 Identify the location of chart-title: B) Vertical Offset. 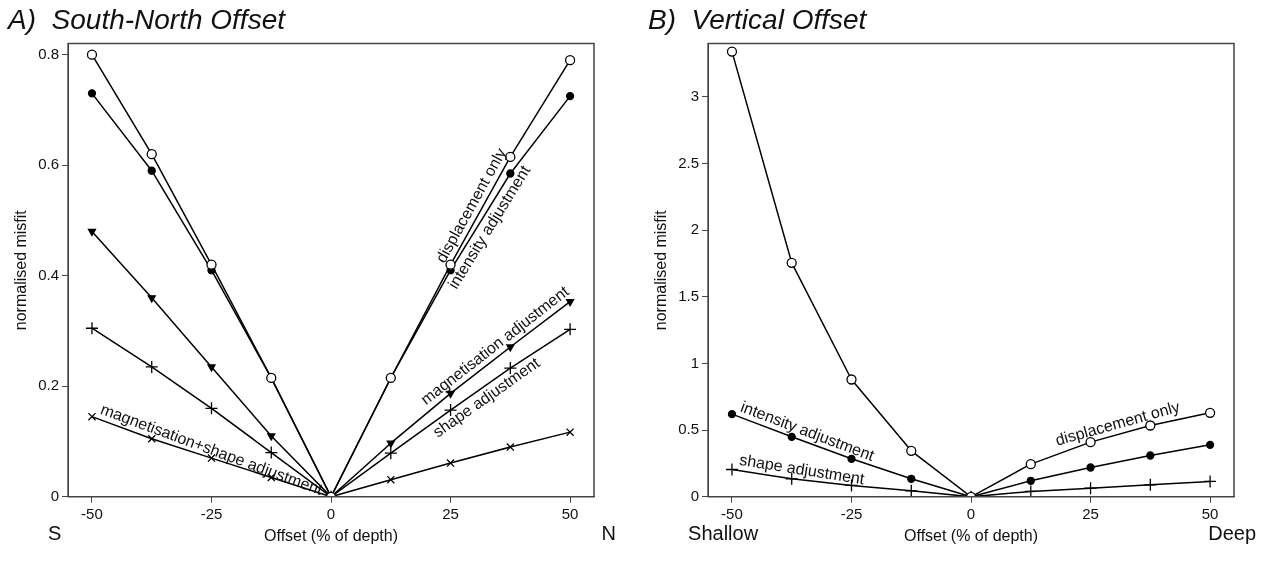
(758, 19).